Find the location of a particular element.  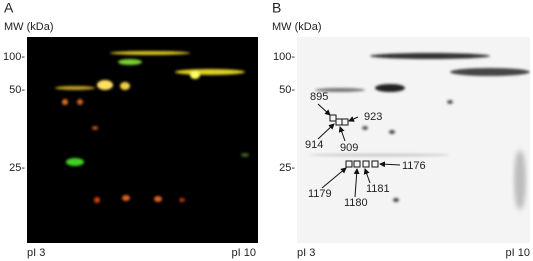

spot-label: 1181 is located at coordinates (378, 189).